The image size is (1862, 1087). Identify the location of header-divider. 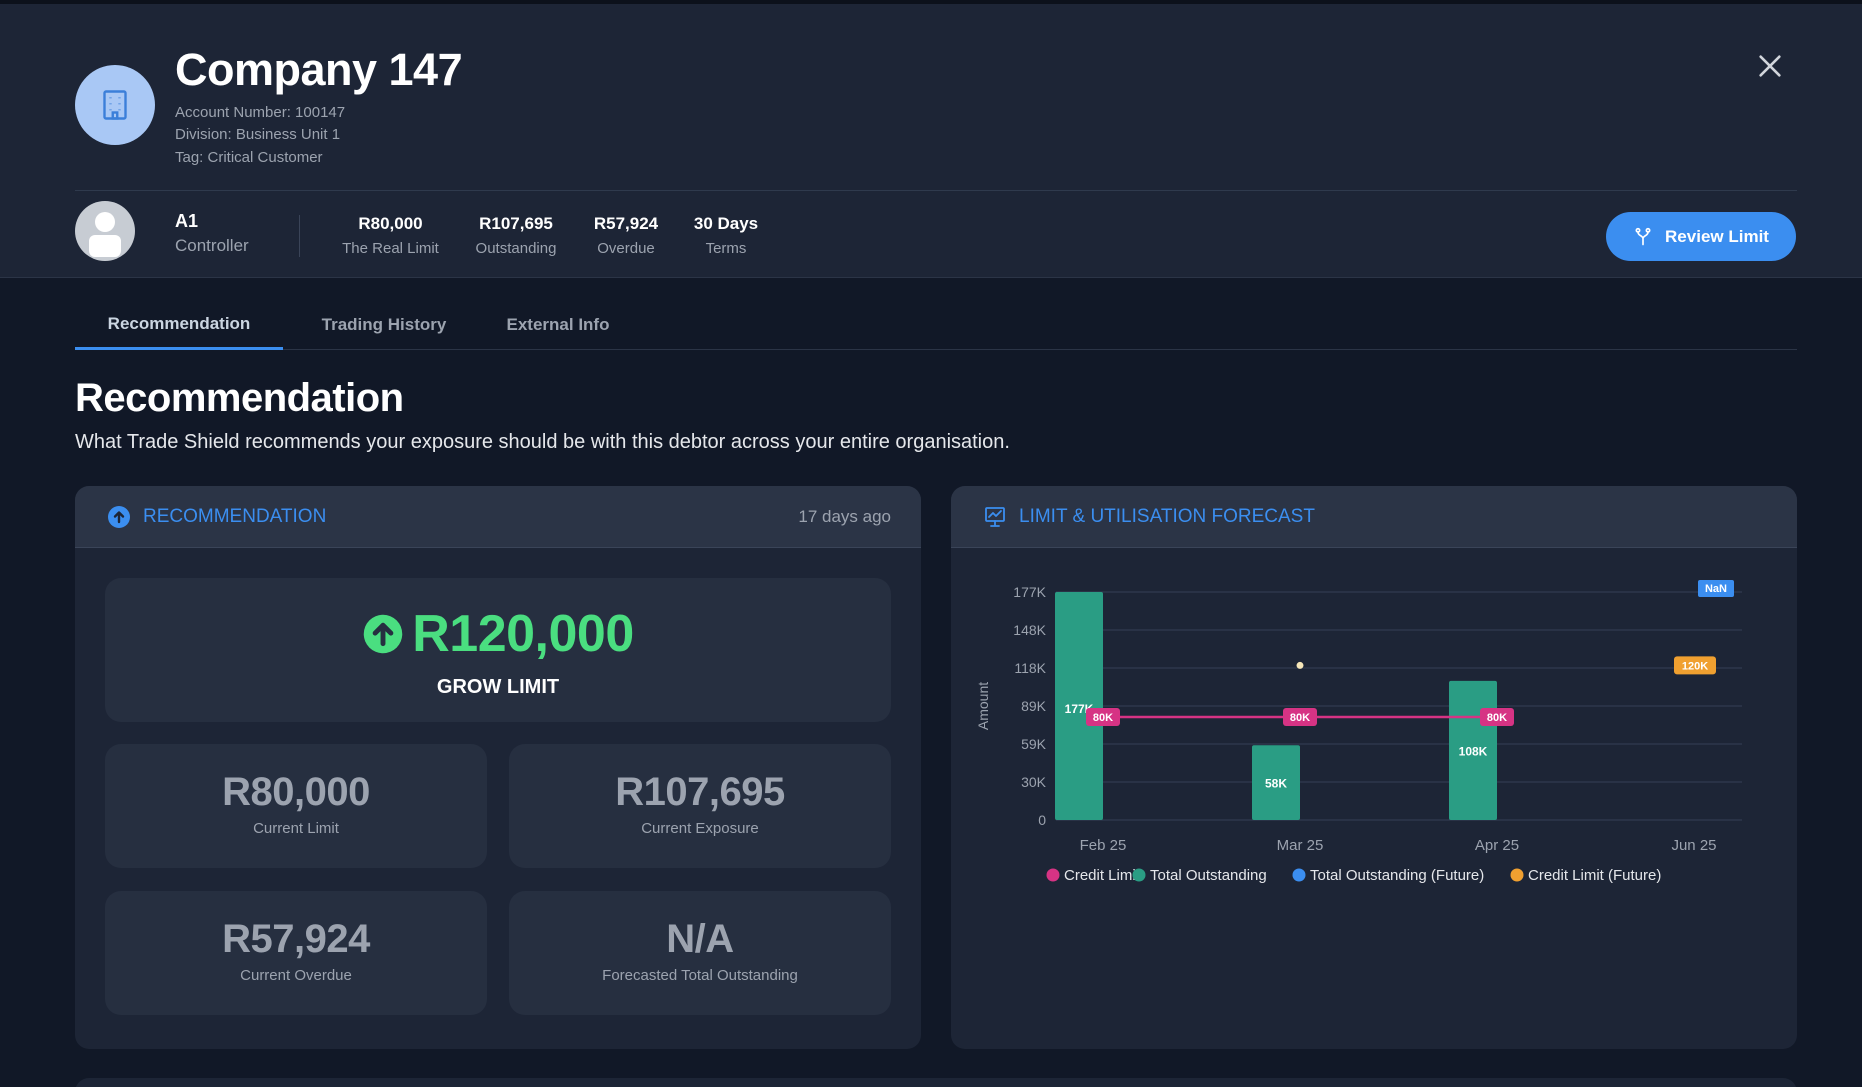
(936, 190).